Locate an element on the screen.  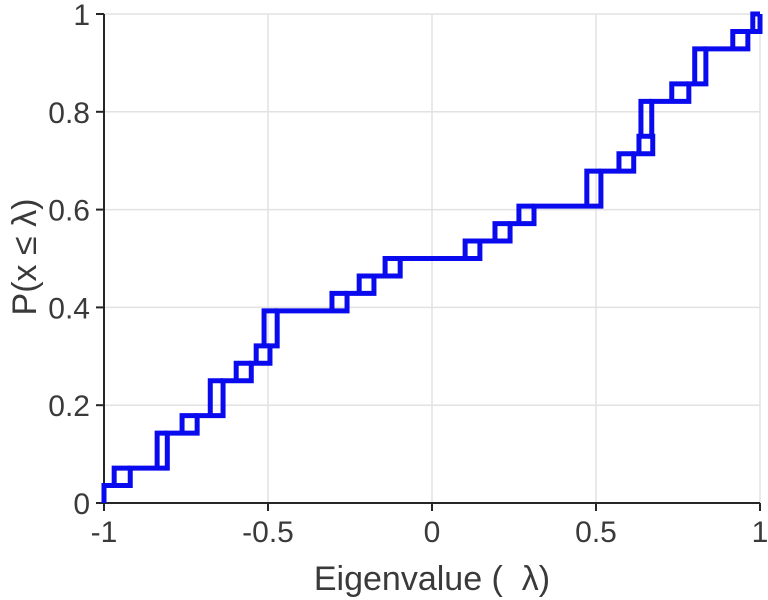
x-tick-label: -1 is located at coordinates (104, 532).